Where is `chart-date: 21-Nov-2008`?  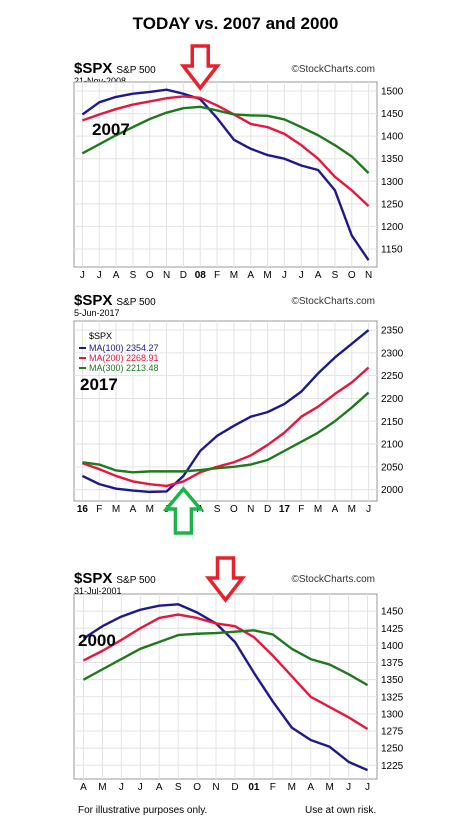
chart-date: 21-Nov-2008 is located at coordinates (100, 81).